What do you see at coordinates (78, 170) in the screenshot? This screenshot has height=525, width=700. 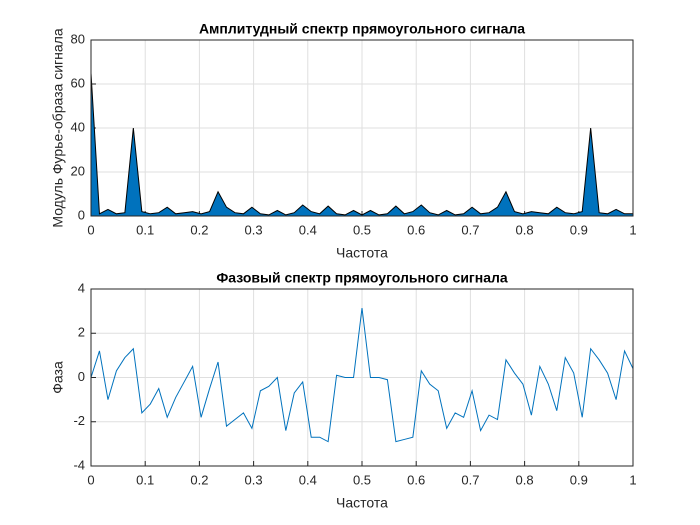 I see `y-tick-label: 20` at bounding box center [78, 170].